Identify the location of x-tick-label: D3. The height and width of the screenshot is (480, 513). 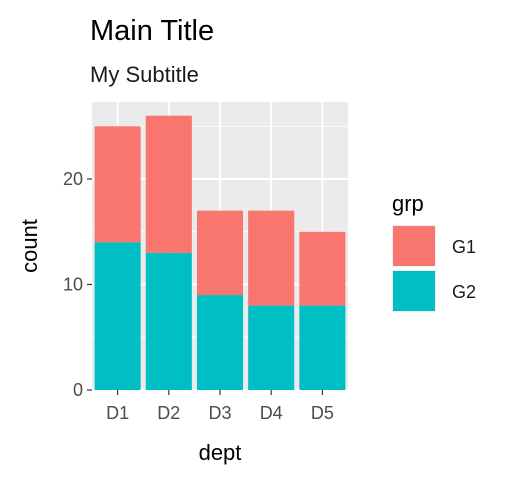
(219, 413).